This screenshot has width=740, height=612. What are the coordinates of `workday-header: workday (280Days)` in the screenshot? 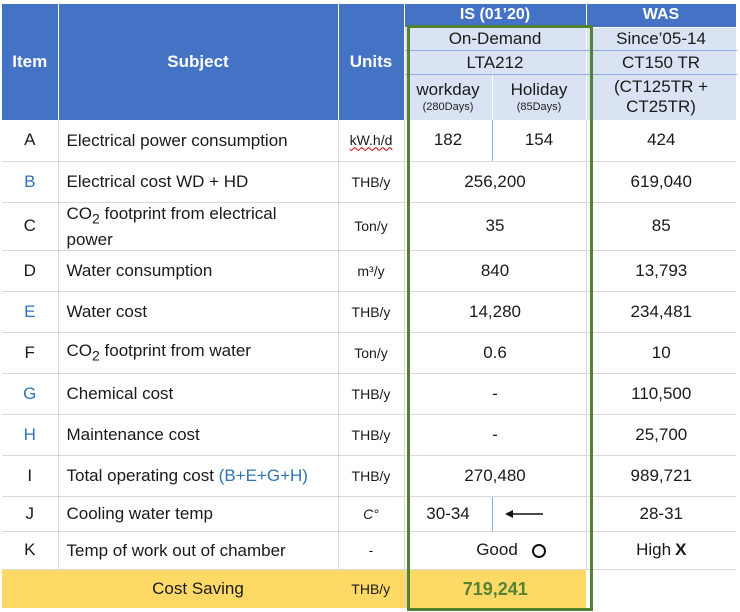 It's located at (448, 97).